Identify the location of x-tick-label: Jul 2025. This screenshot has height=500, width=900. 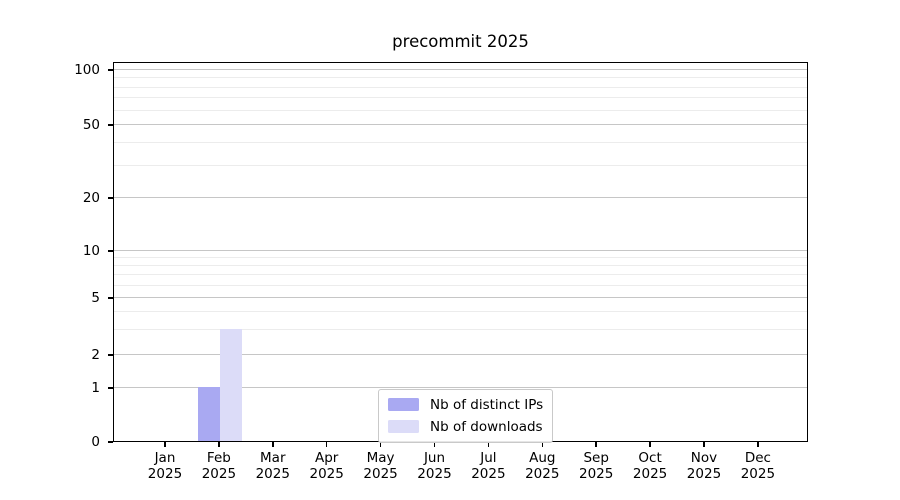
(488, 466).